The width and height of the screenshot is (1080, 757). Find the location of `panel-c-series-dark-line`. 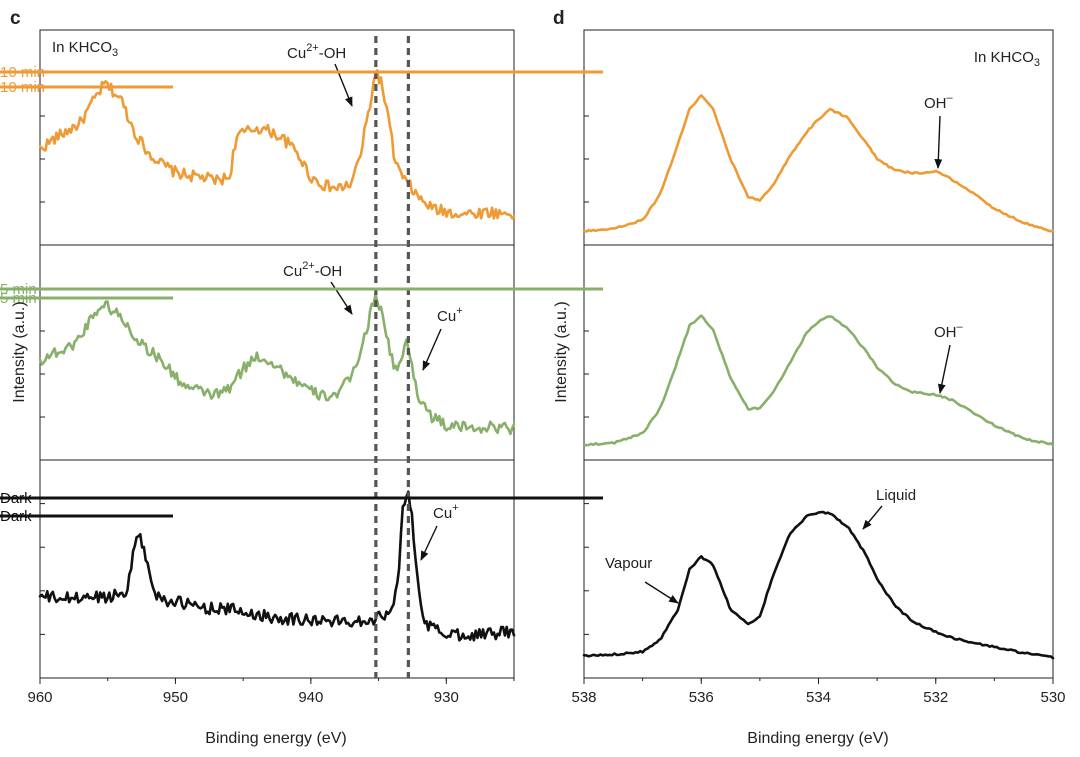

panel-c-series-dark-line is located at coordinates (277, 566).